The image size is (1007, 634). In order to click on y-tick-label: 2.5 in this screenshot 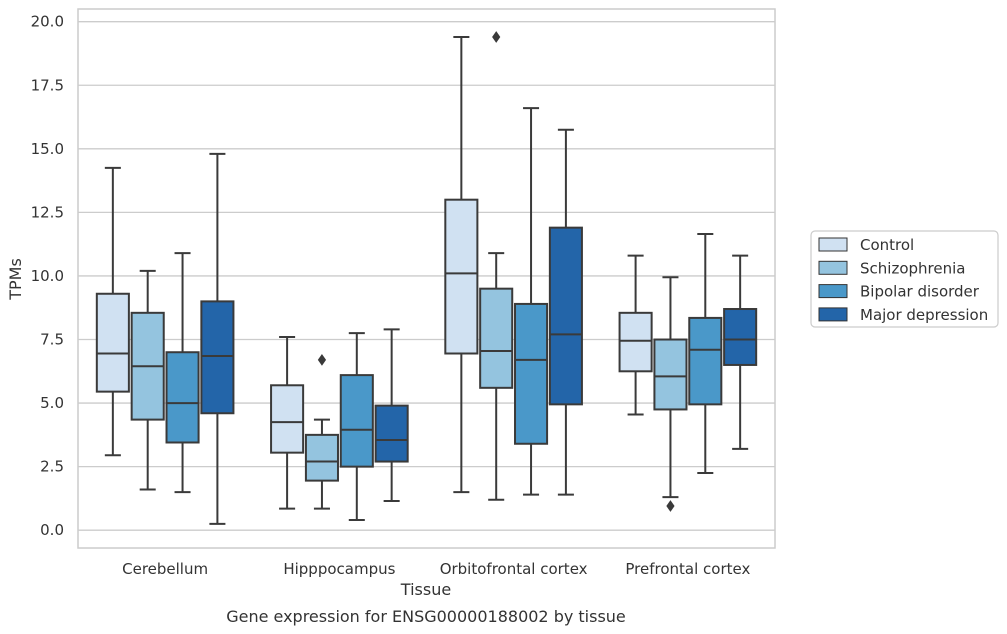, I will do `click(52, 467)`.